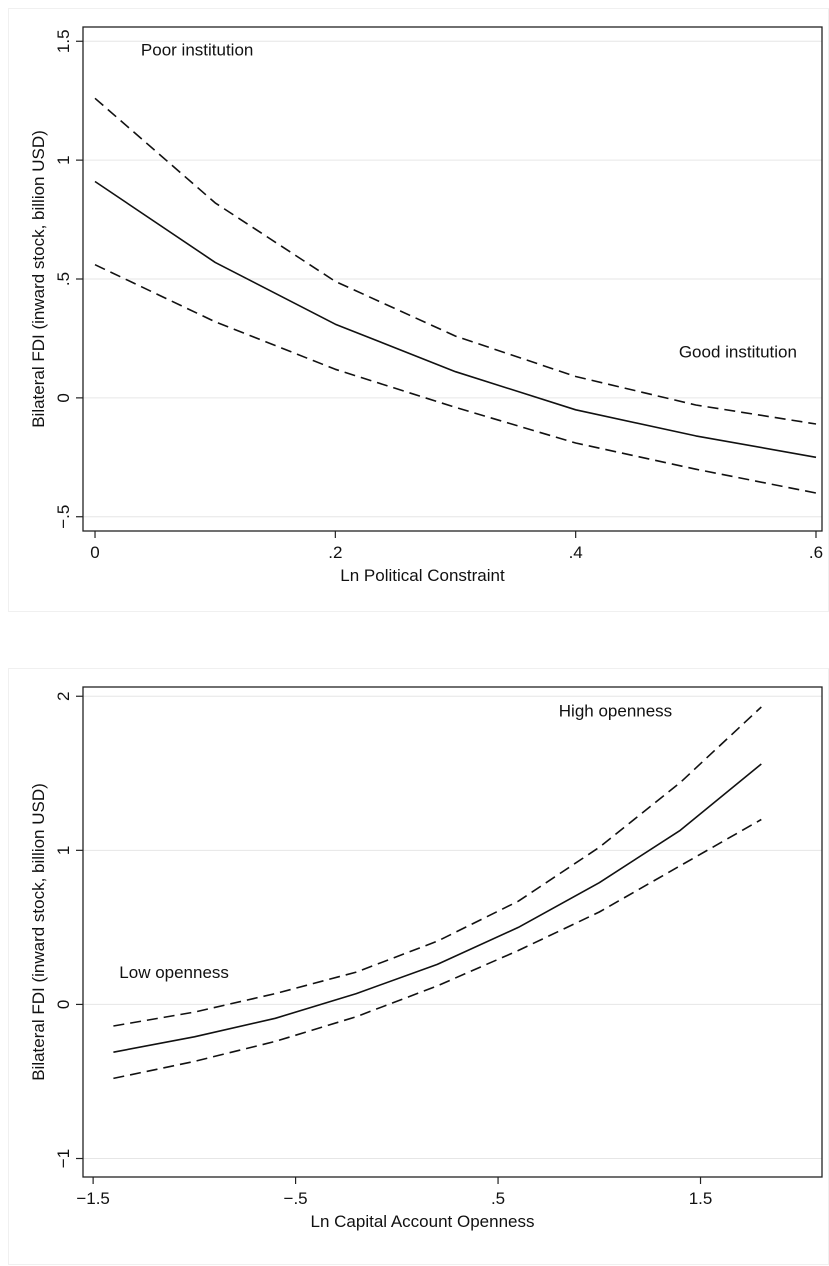 The width and height of the screenshot is (829, 1266). Describe the element at coordinates (816, 552) in the screenshot. I see `x-tick-label: .6` at that location.